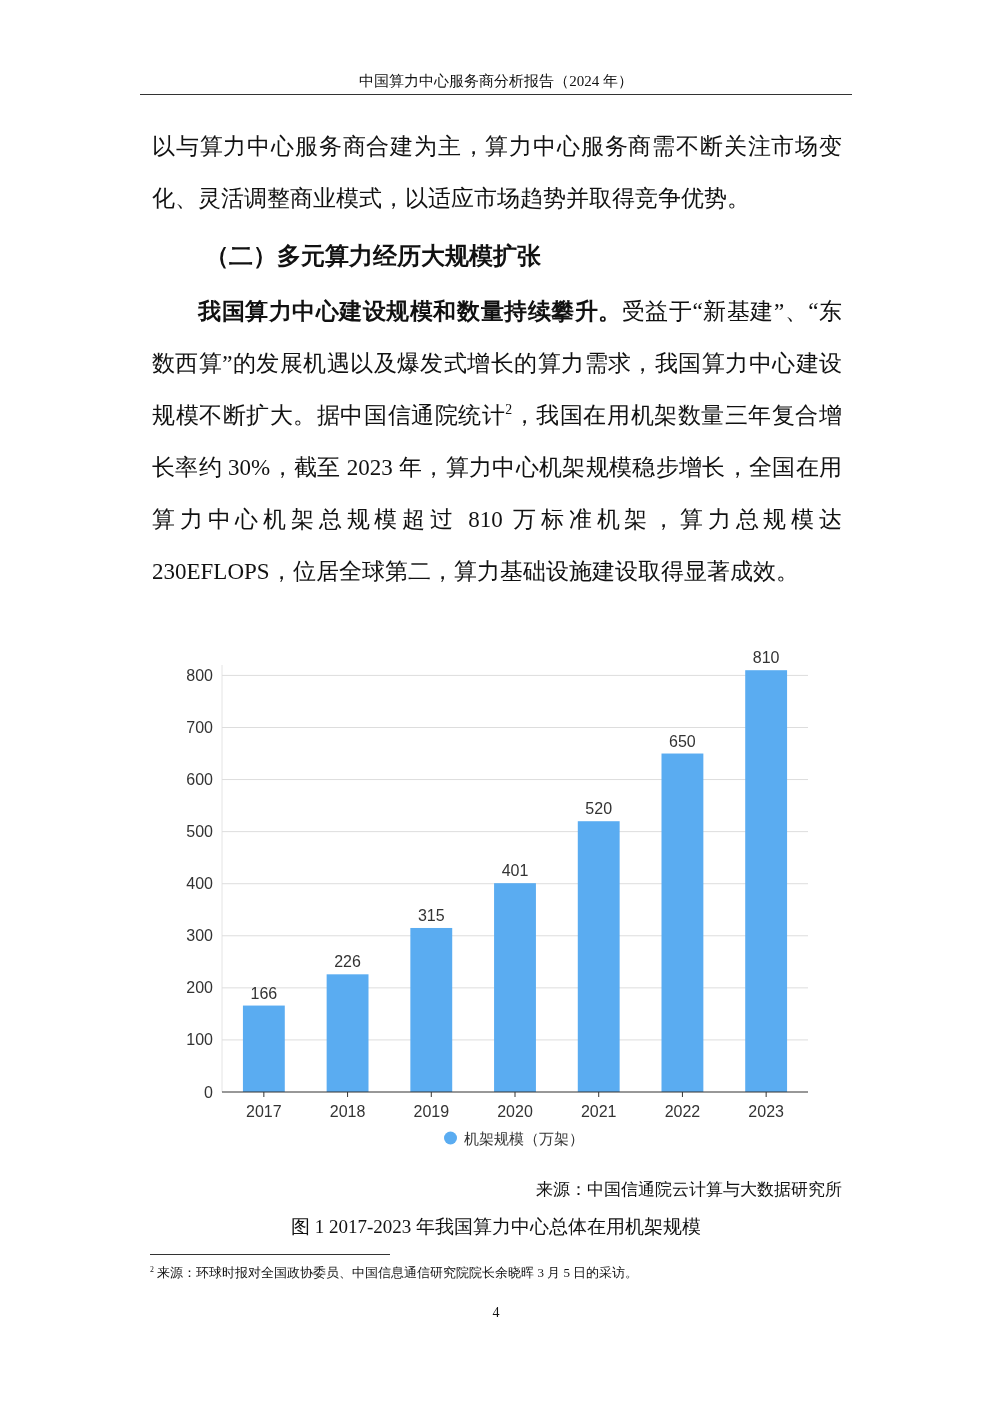  What do you see at coordinates (766, 658) in the screenshot?
I see `data-label: 810` at bounding box center [766, 658].